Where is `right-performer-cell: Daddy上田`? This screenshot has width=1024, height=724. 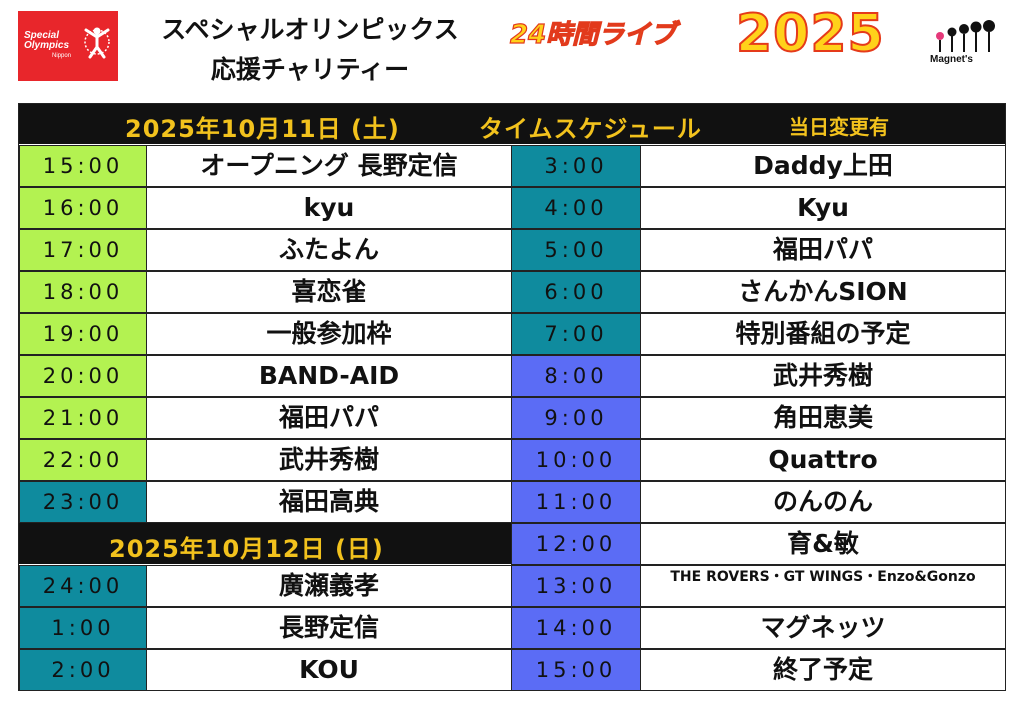 right-performer-cell: Daddy上田 is located at coordinates (823, 166).